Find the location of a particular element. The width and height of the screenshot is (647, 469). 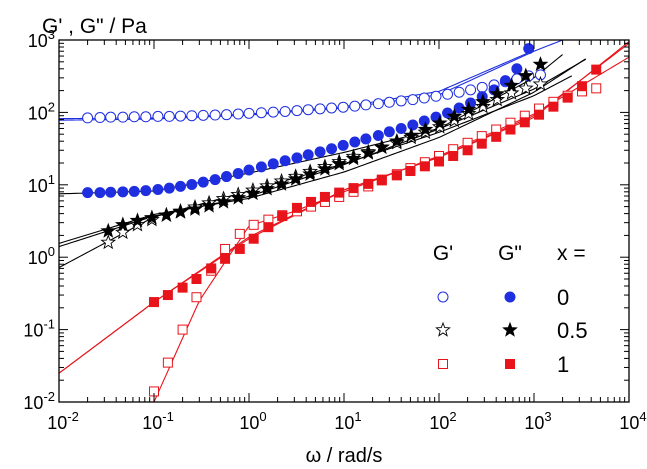

x-tick-label: 10² is located at coordinates (442, 421).